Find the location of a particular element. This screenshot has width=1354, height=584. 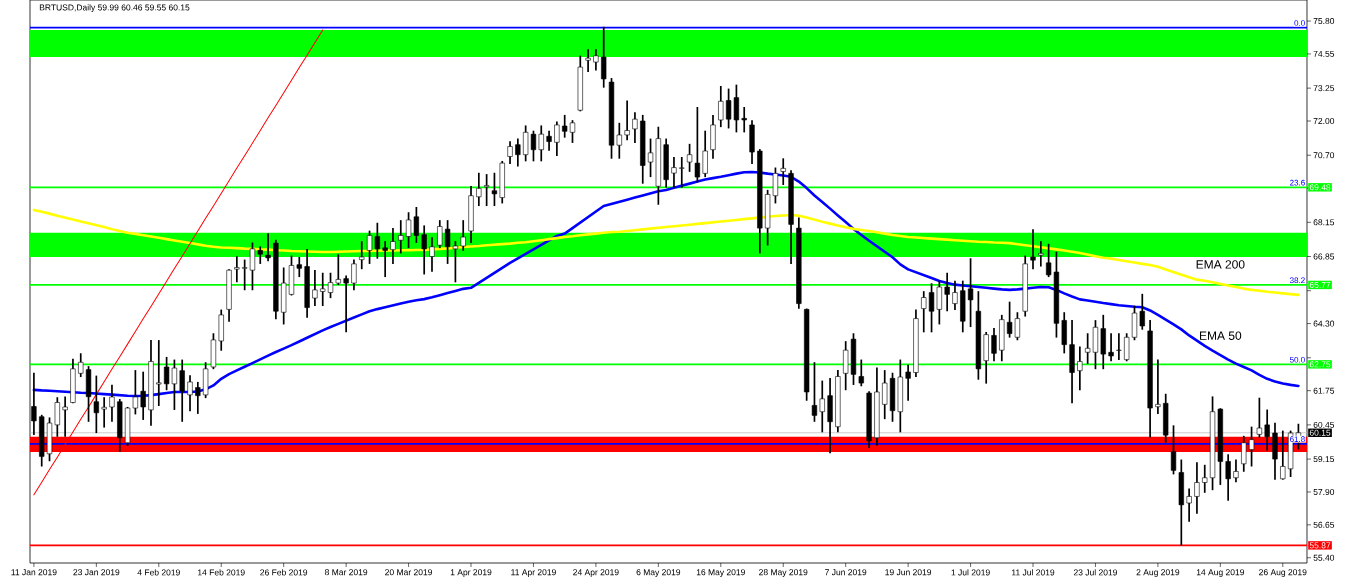

x-tick-label: 8 Mar 2019 is located at coordinates (346, 572).